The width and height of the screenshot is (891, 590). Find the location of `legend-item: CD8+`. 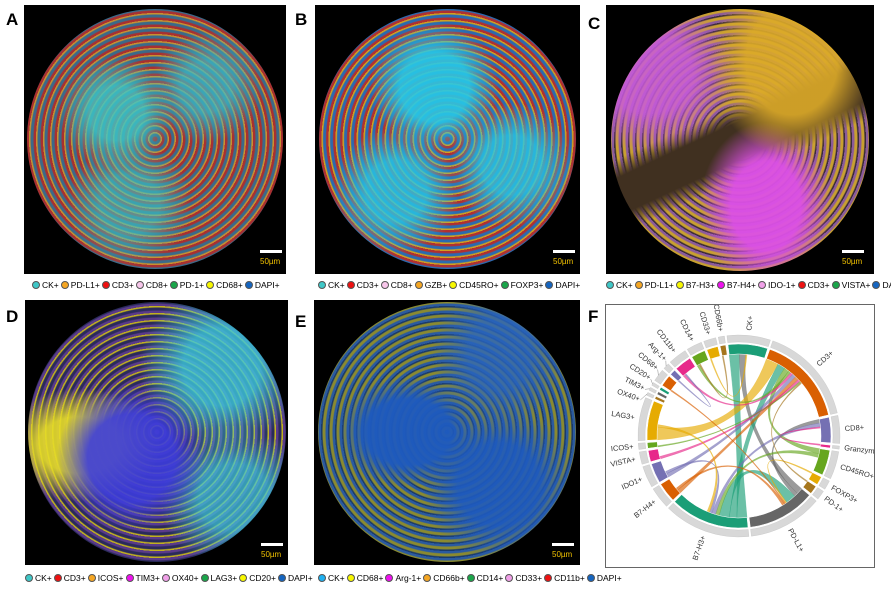

legend-item: CD8+ is located at coordinates (396, 285).